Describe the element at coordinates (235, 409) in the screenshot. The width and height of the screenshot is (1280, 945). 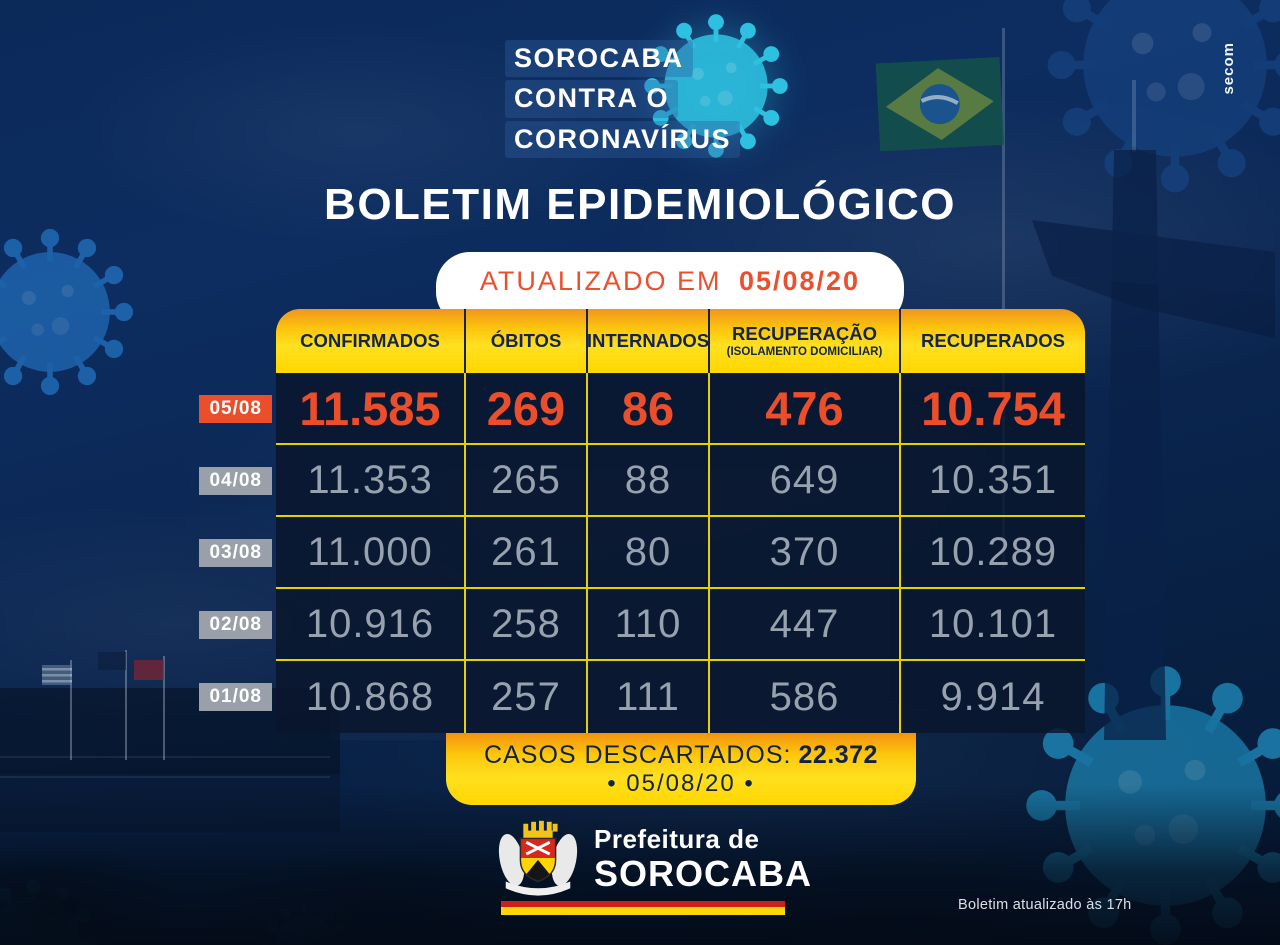
I see `date-chip: 05/08` at that location.